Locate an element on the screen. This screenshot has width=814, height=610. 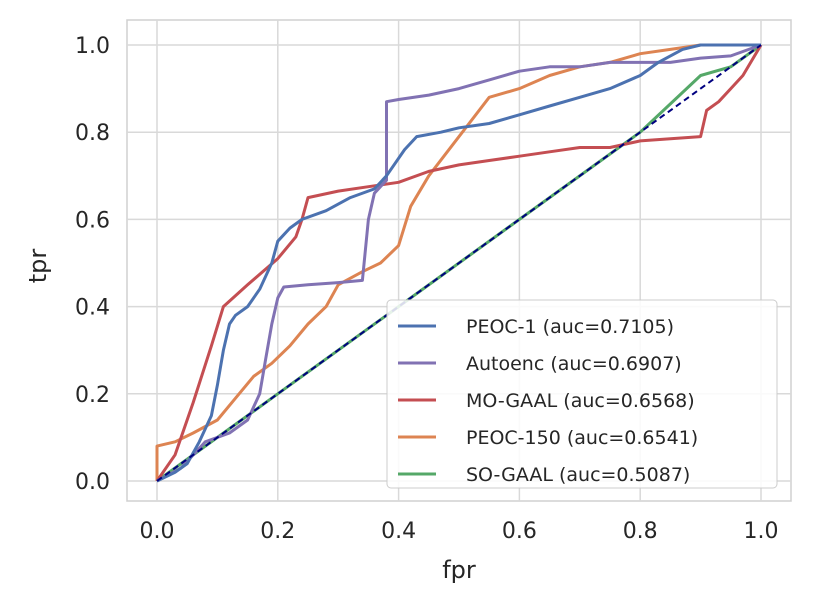
x-tick-label: 0.6 is located at coordinates (519, 531).